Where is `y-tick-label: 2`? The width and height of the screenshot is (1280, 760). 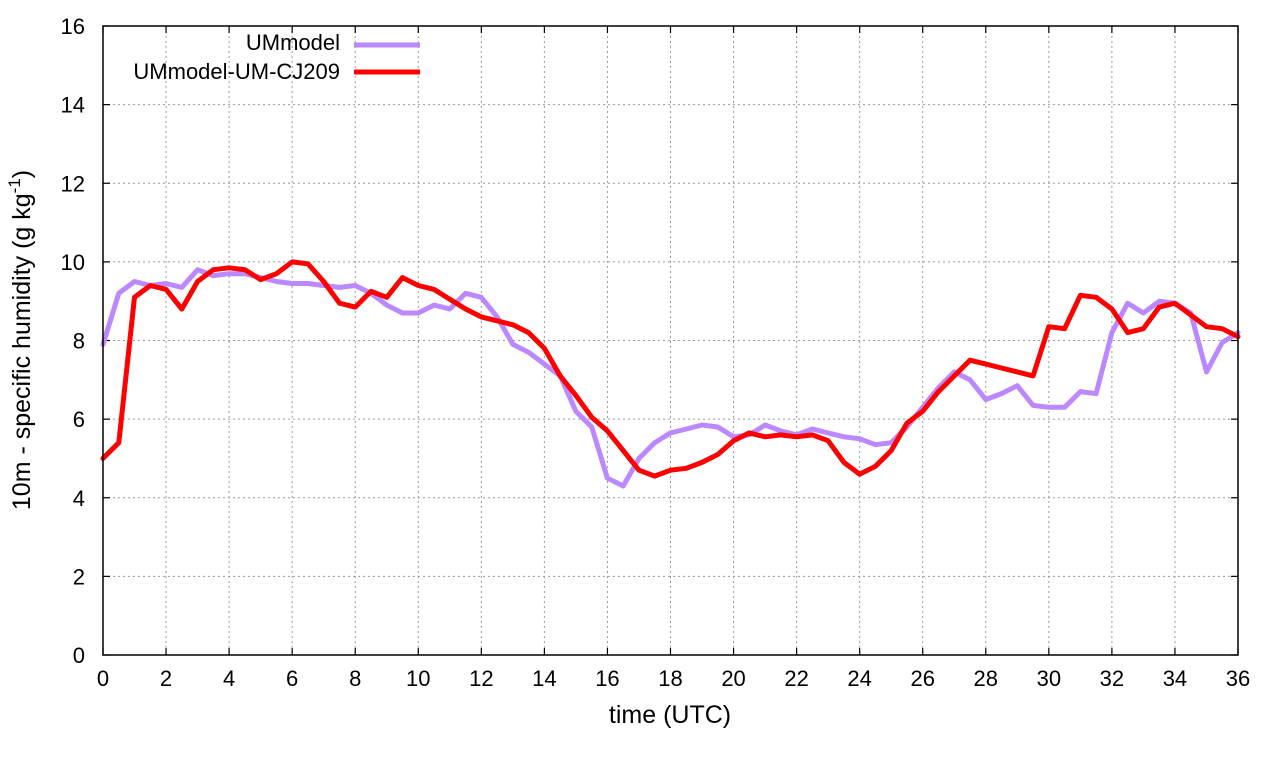 y-tick-label: 2 is located at coordinates (79, 576).